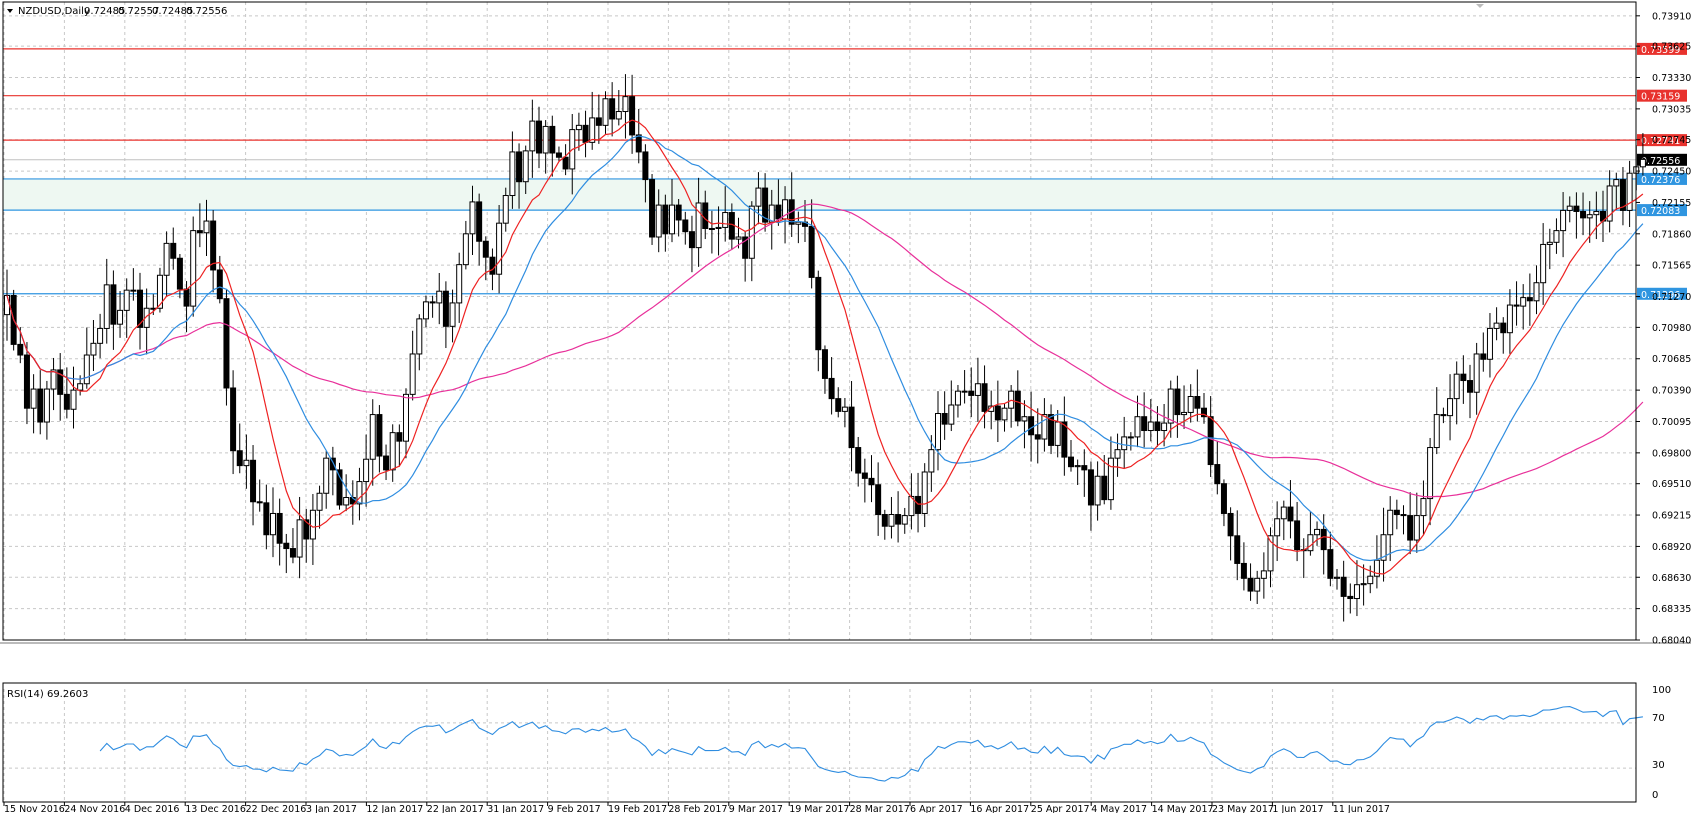  What do you see at coordinates (1183, 808) in the screenshot?
I see `date-tick-label: 14 May 2017` at bounding box center [1183, 808].